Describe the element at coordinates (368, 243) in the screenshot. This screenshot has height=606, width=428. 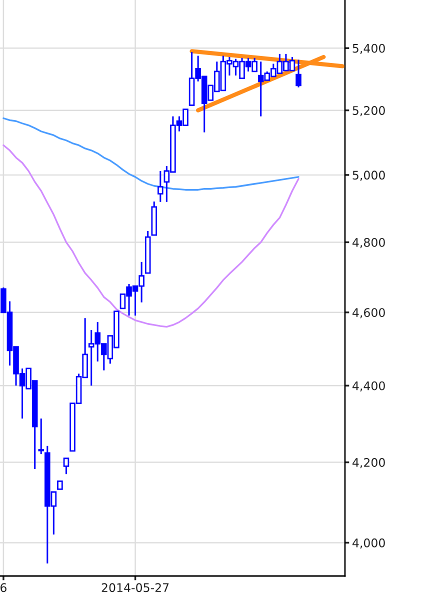
I see `y-tick-label: 4,800` at that location.